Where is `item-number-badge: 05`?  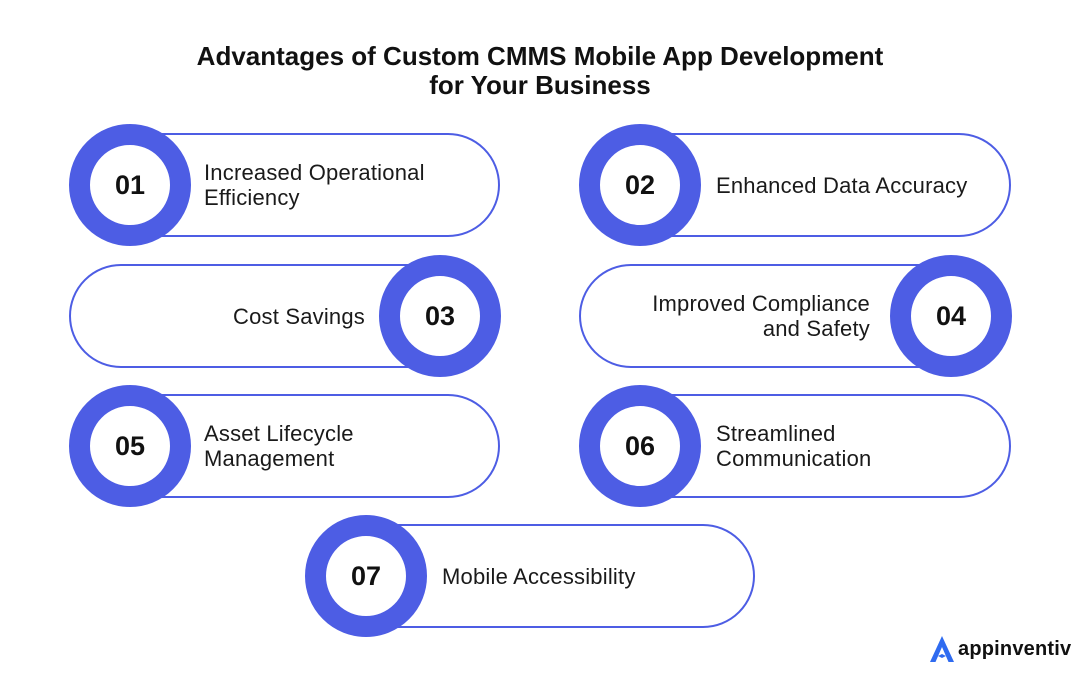 item-number-badge: 05 is located at coordinates (130, 446).